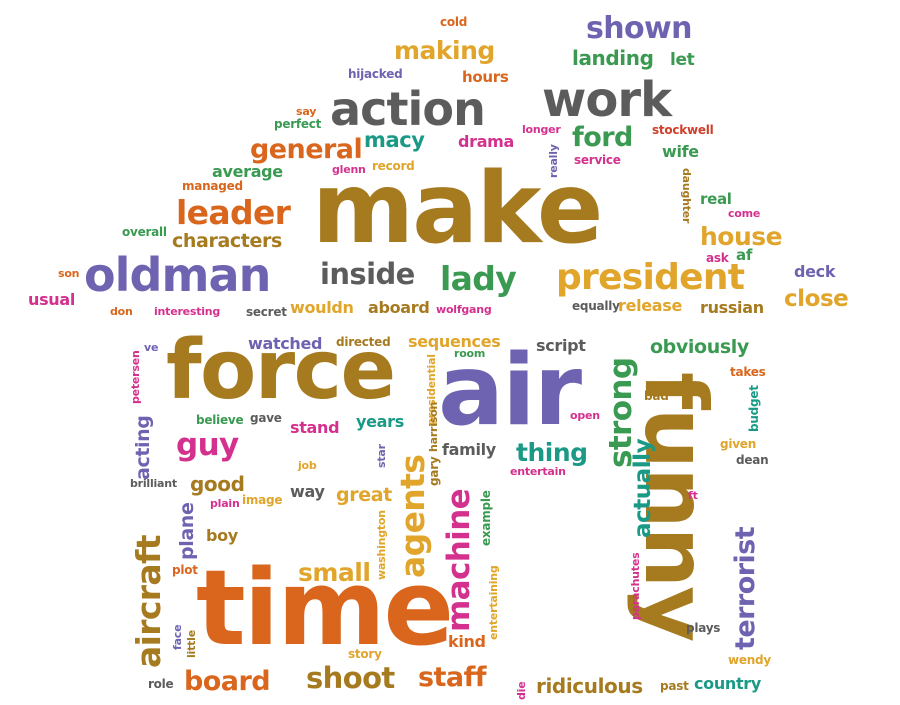  I want to click on word-son: son, so click(69, 273).